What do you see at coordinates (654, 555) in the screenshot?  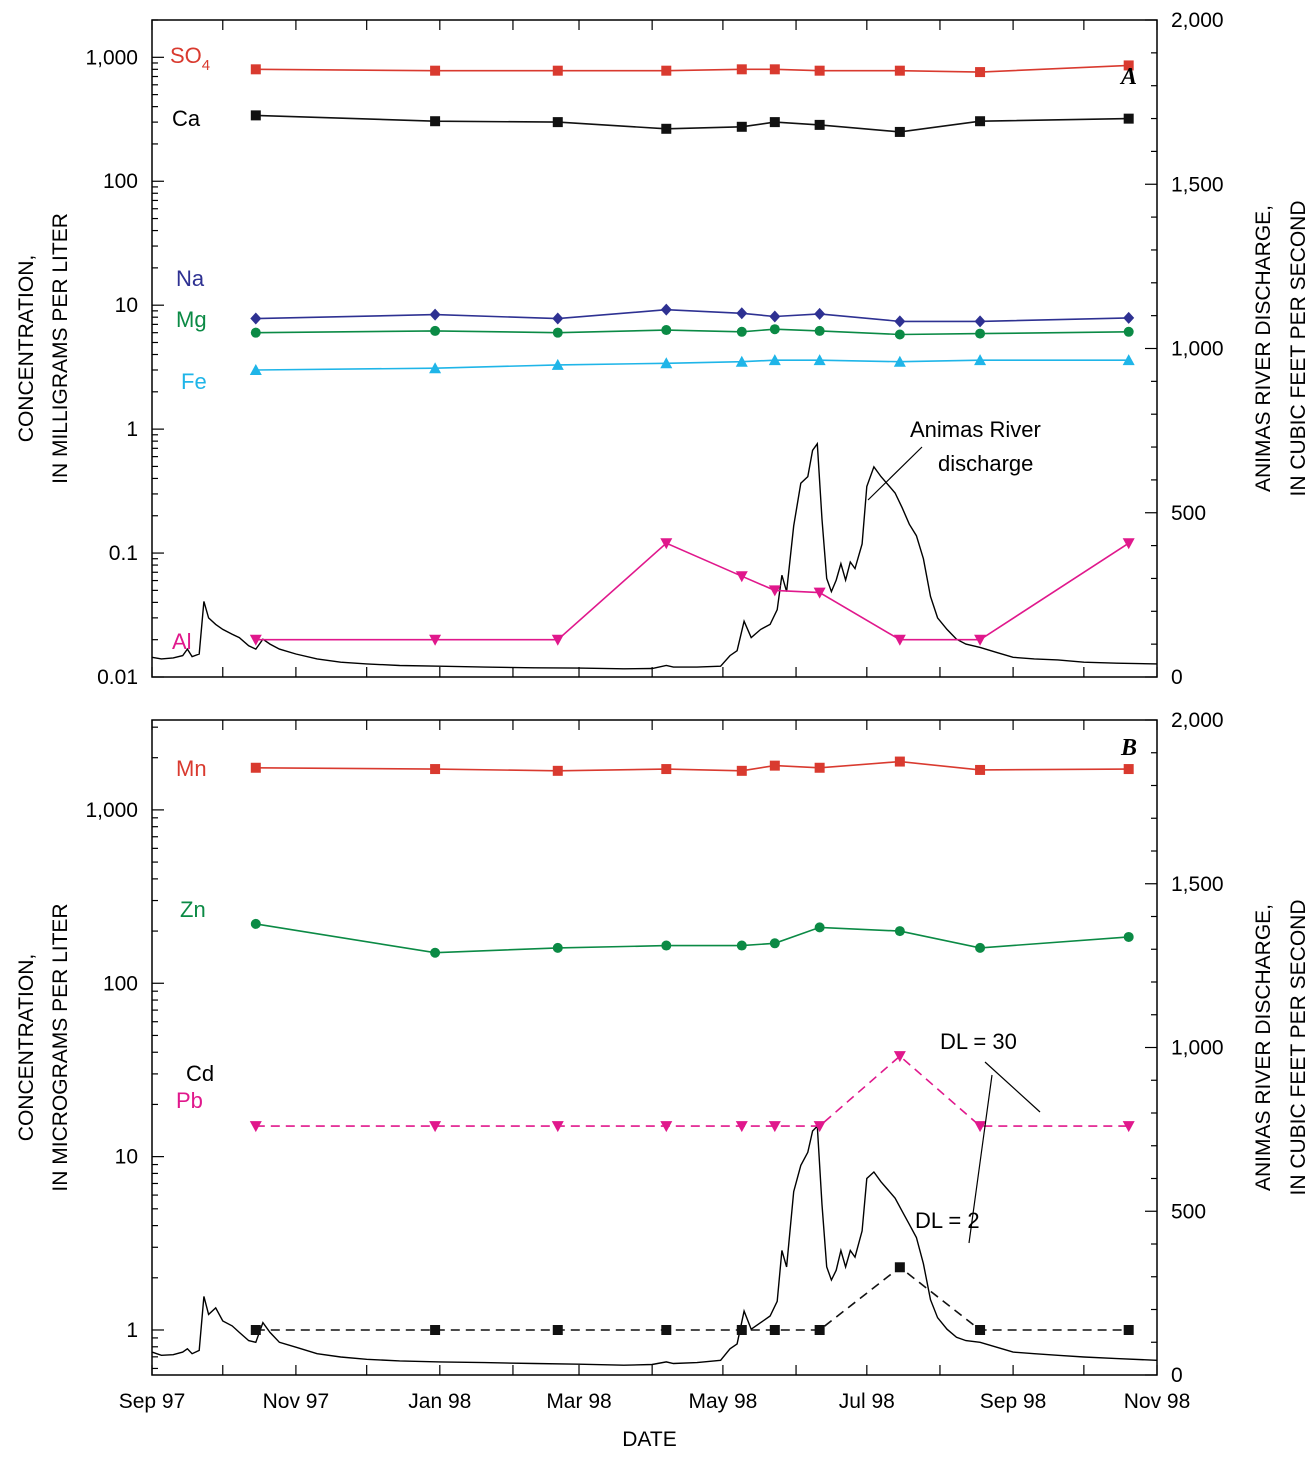 I see `discharge-line` at bounding box center [654, 555].